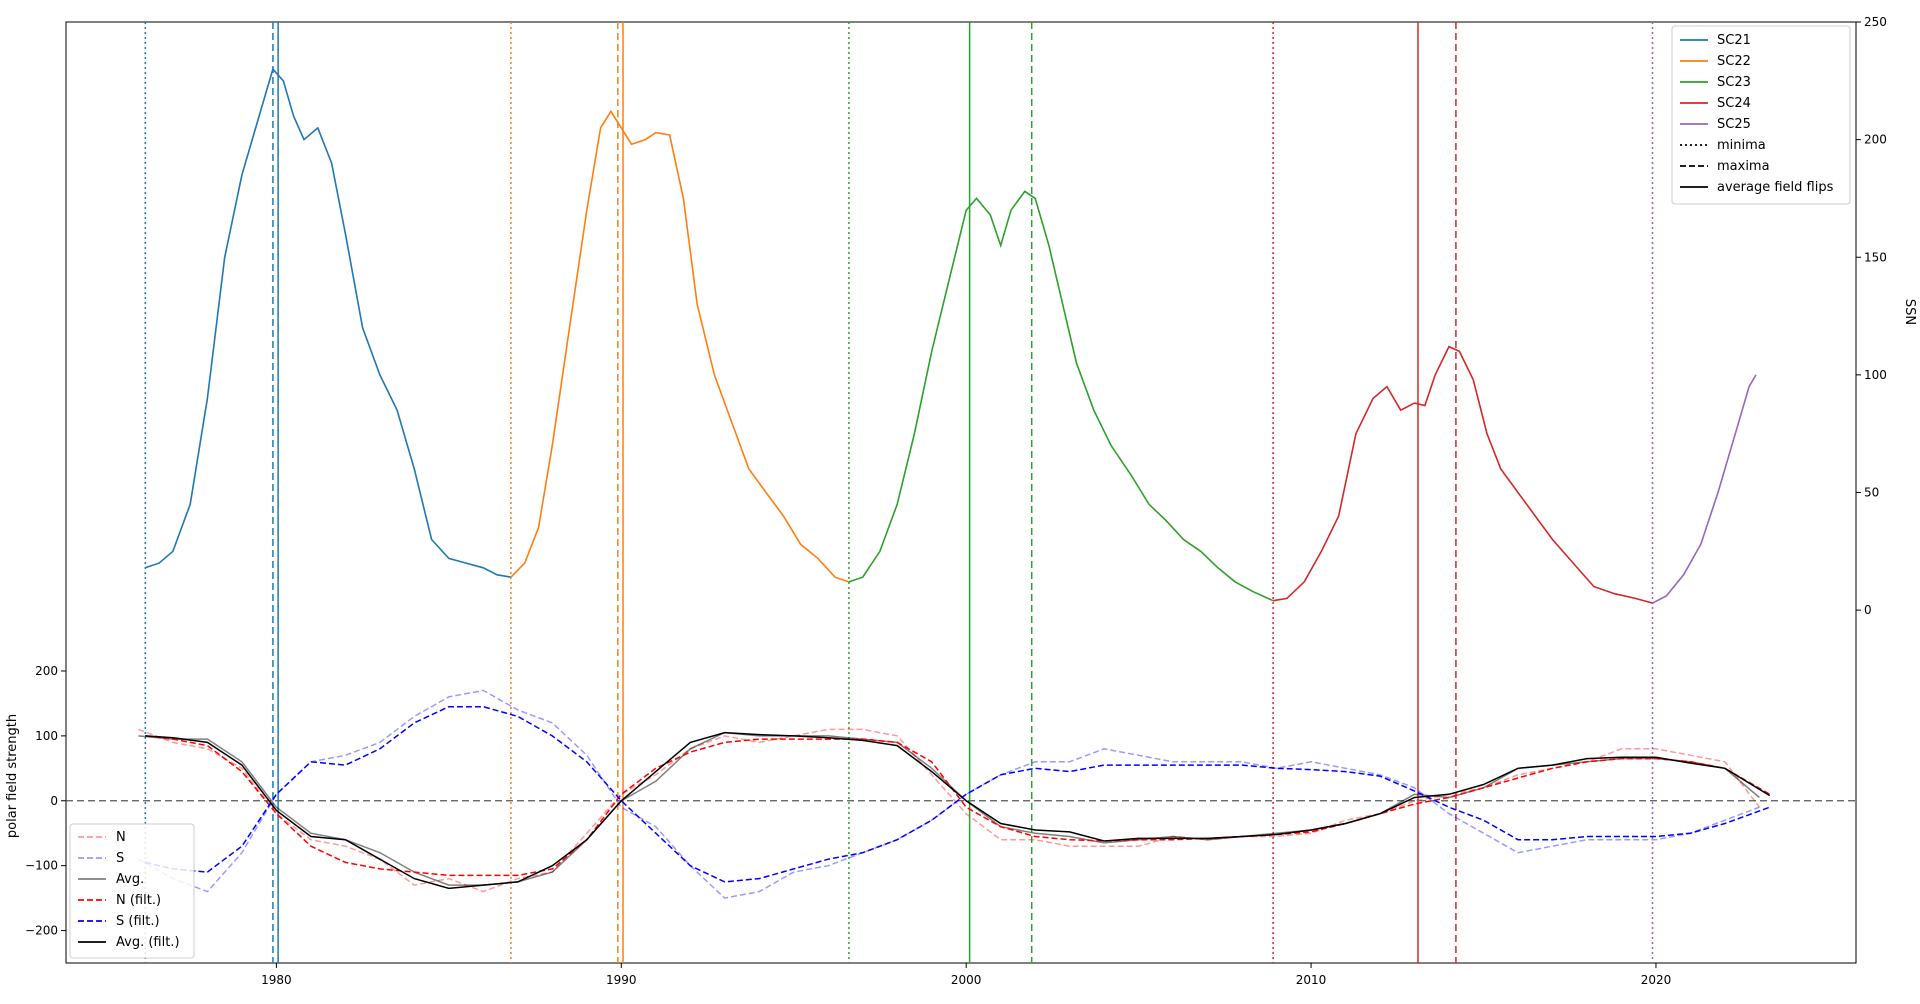  I want to click on series-avg-filt, so click(958, 810).